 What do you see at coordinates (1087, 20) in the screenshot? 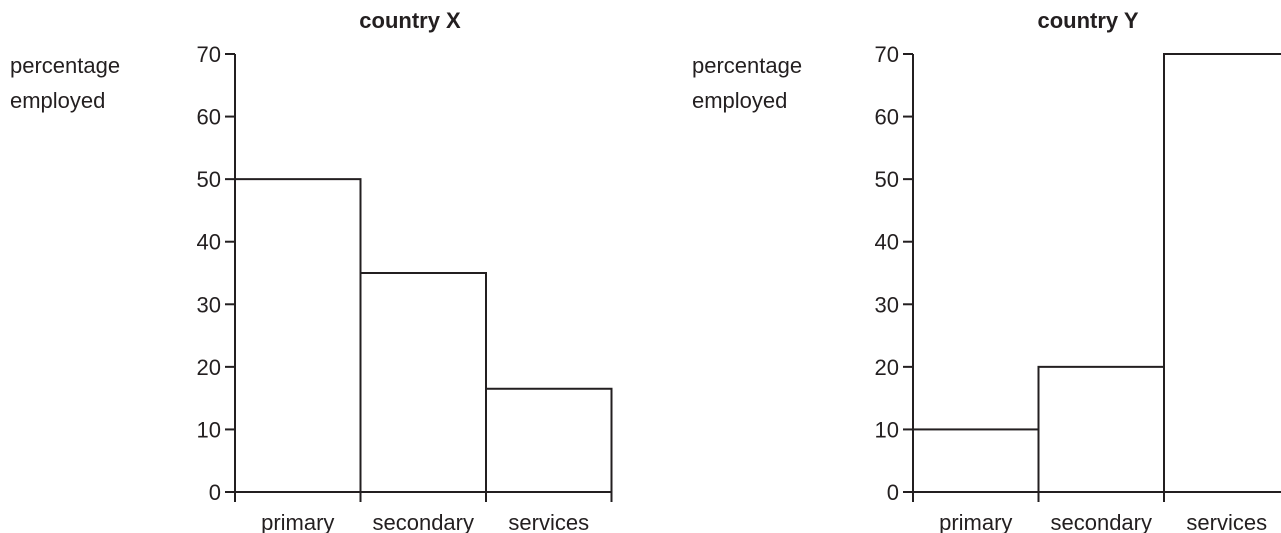
I see `chart-title: country Y` at bounding box center [1087, 20].